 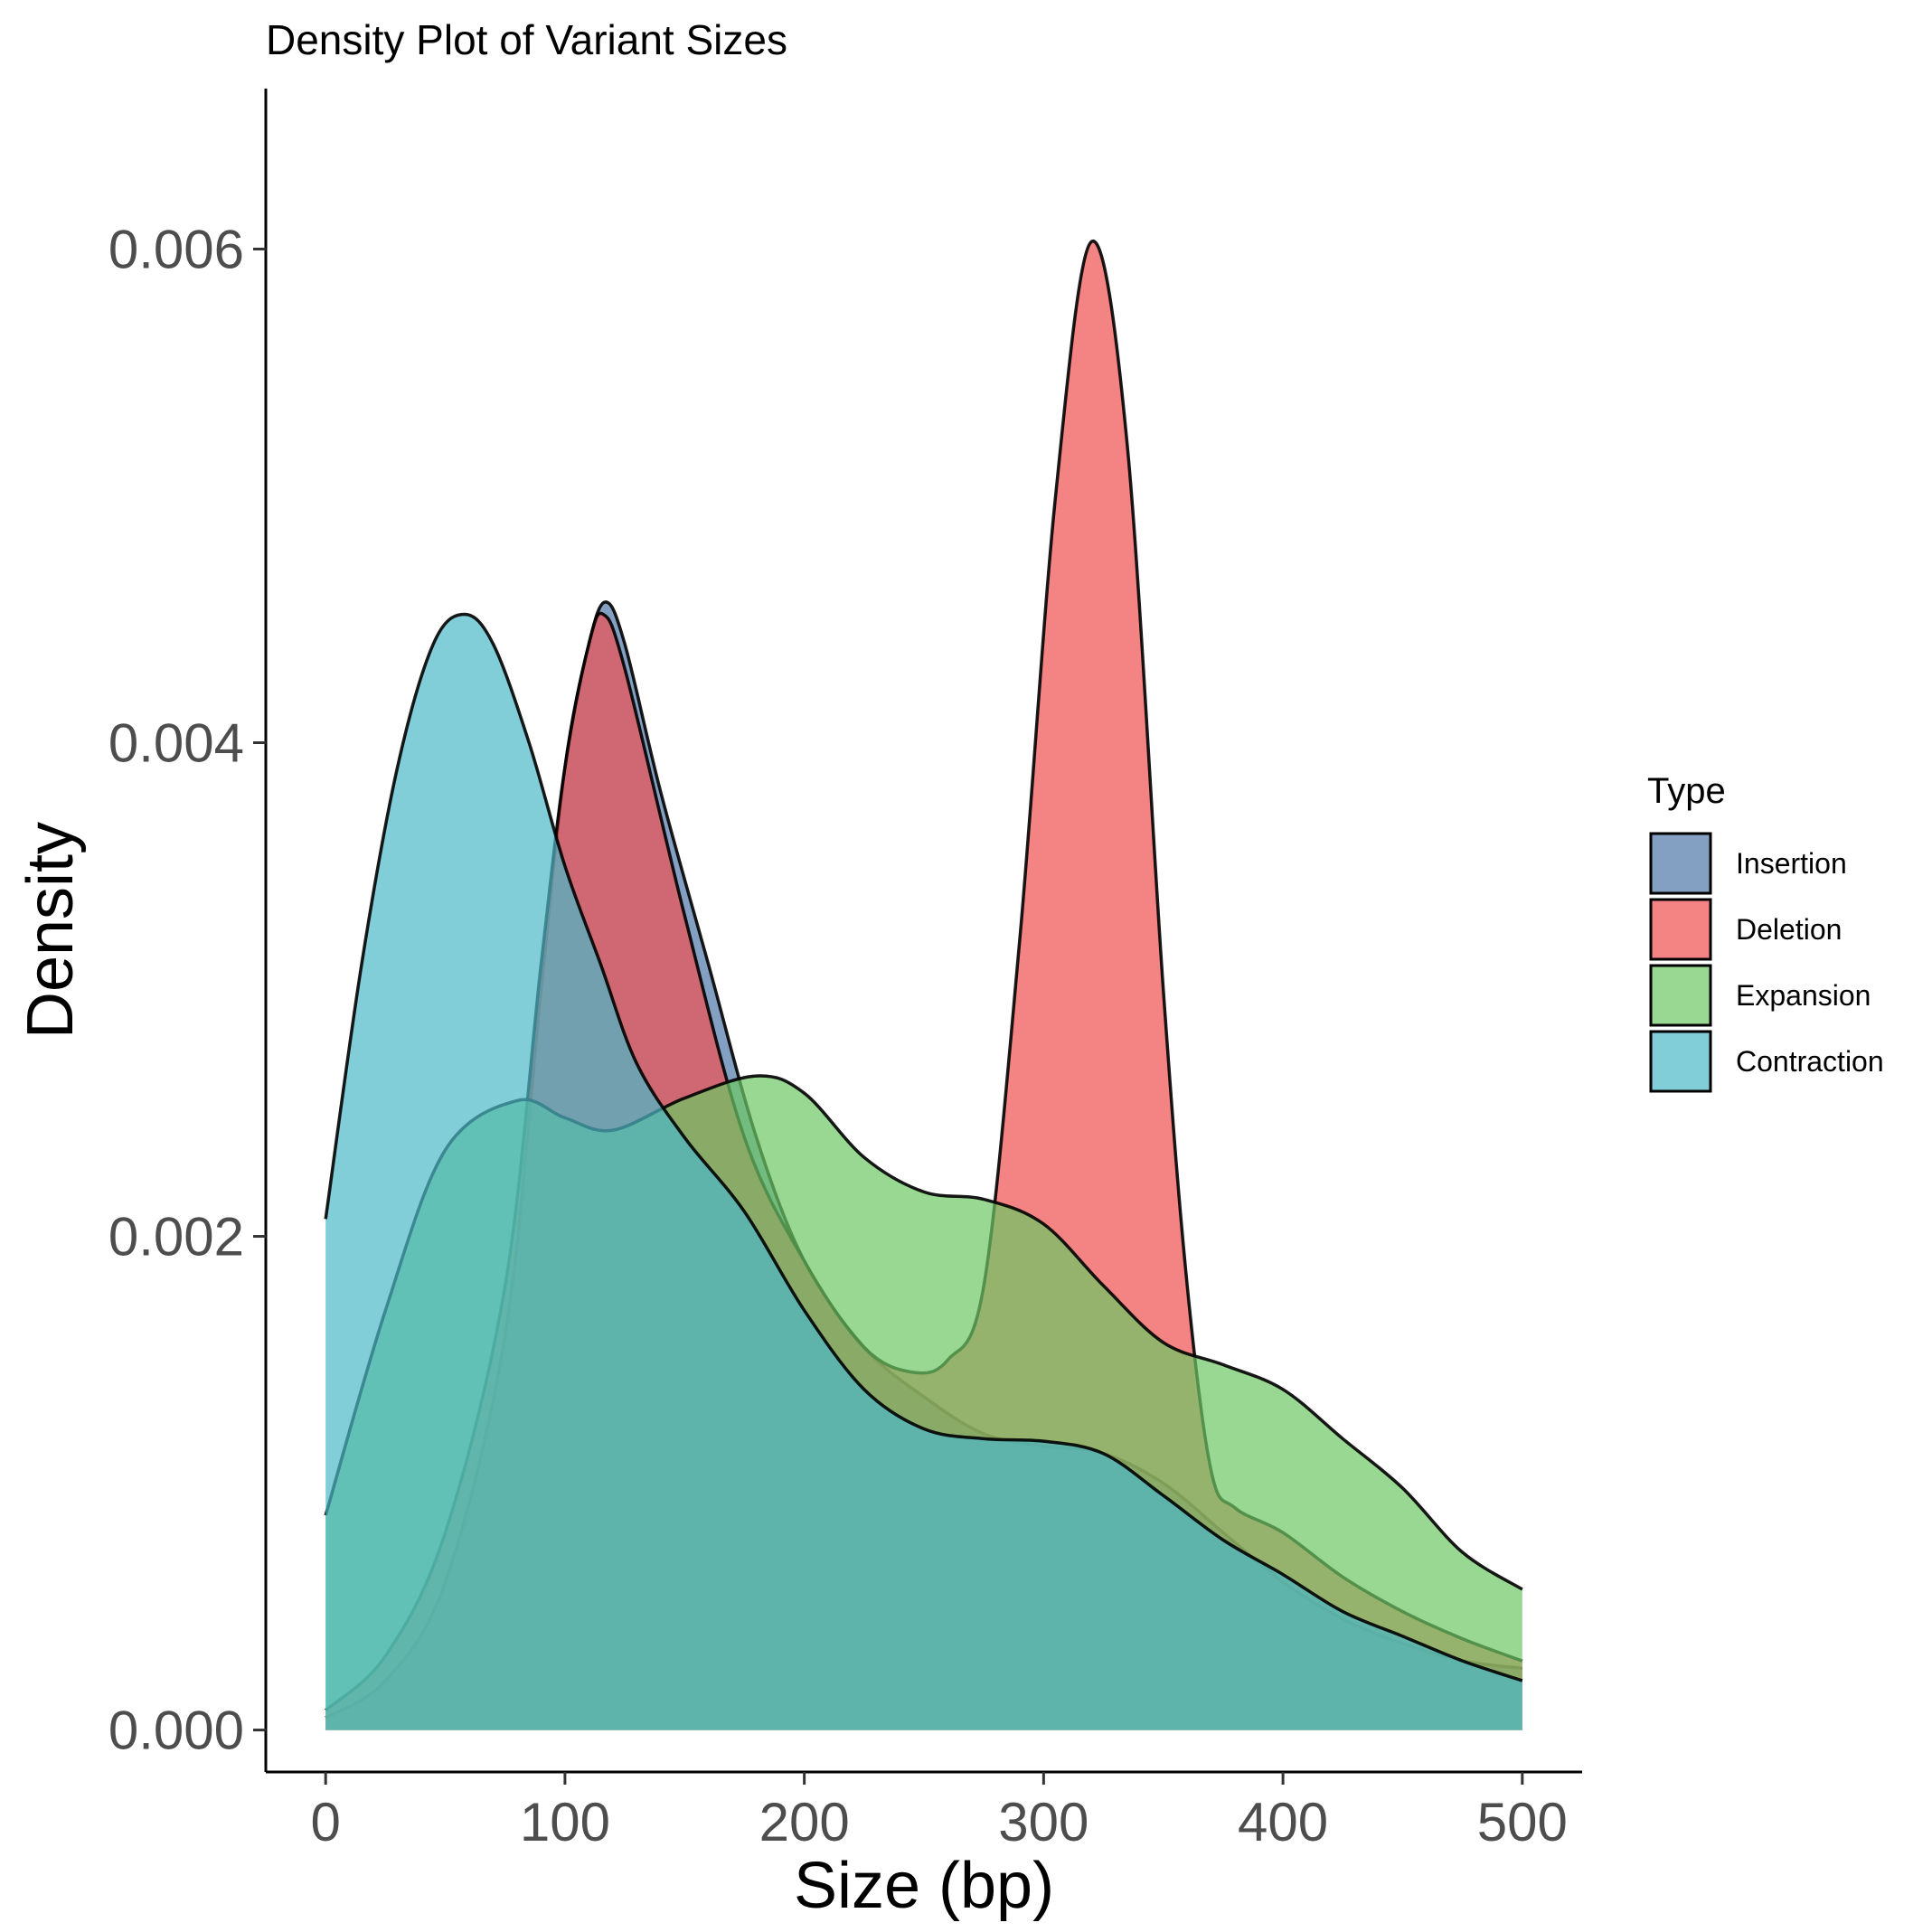 I want to click on legend-label-insertion: Insertion, so click(x=1791, y=863).